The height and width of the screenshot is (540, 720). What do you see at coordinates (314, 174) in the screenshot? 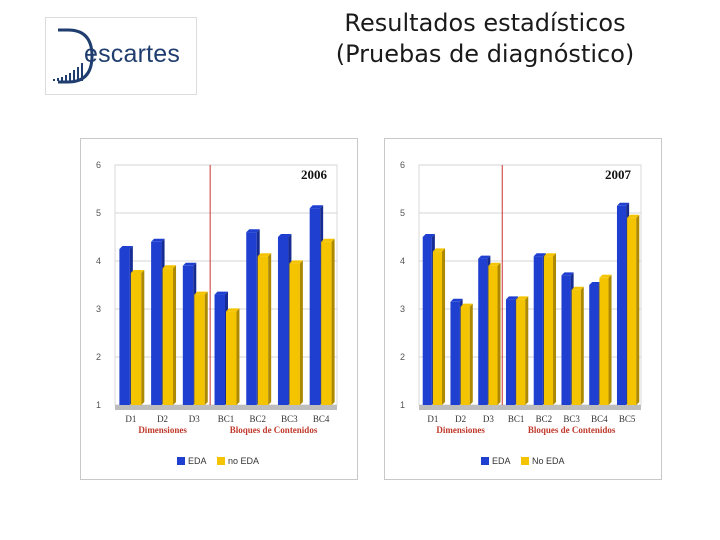
I see `chart-title: 2006` at bounding box center [314, 174].